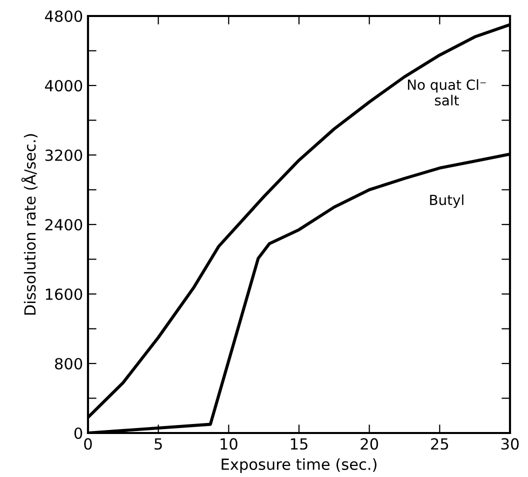 The height and width of the screenshot is (477, 528). I want to click on y-tick-label: 1600, so click(64, 294).